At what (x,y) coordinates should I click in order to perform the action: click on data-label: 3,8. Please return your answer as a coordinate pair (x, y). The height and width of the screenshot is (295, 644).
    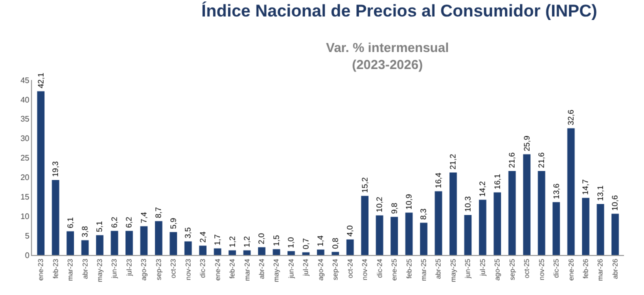
    Looking at the image, I should click on (85, 232).